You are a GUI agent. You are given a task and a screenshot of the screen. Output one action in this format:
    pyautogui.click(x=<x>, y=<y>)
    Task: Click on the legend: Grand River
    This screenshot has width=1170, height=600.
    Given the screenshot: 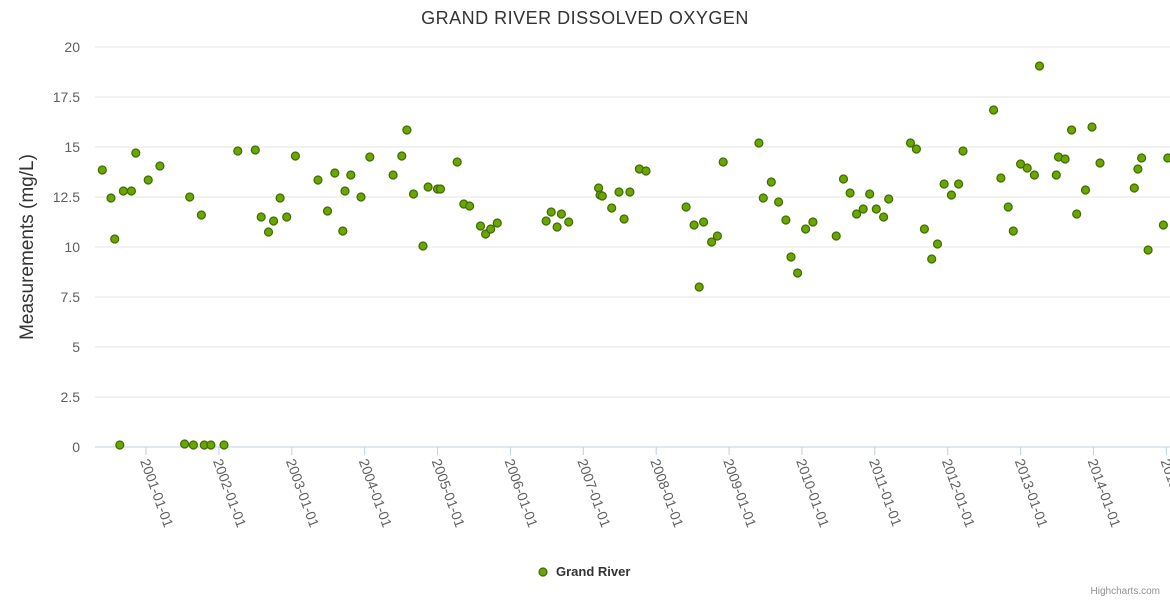 What is the action you would take?
    pyautogui.click(x=584, y=571)
    